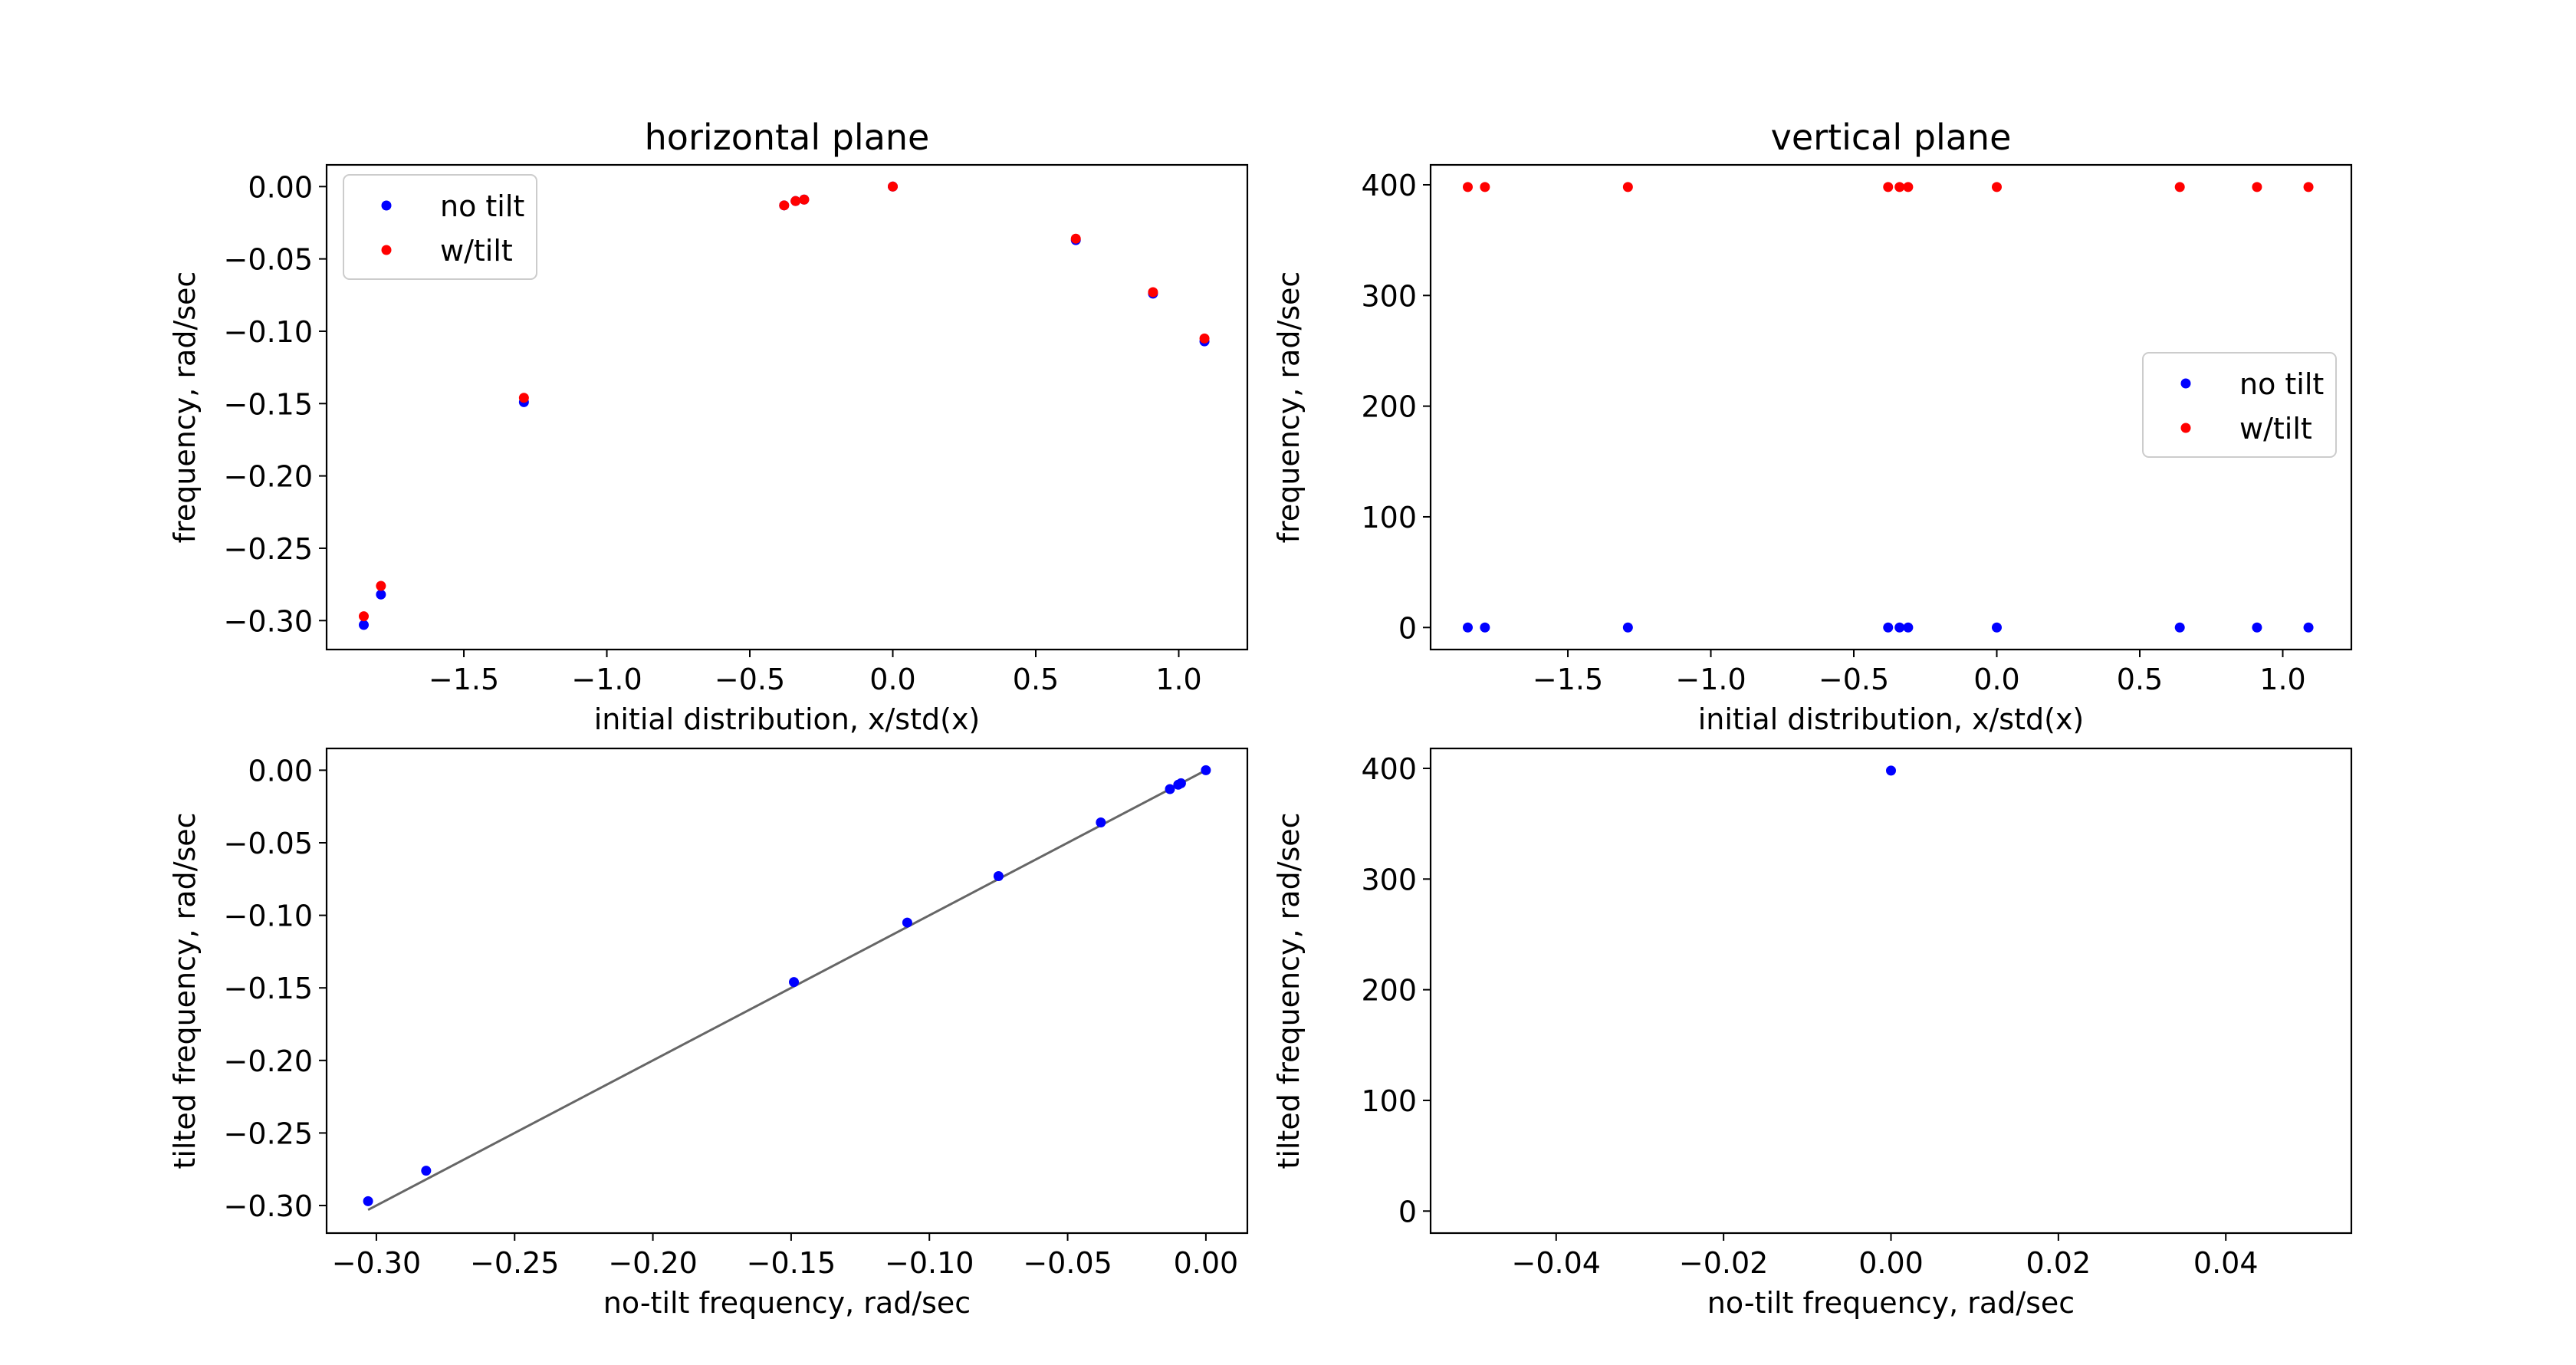  I want to click on legend-box, so click(2239, 405).